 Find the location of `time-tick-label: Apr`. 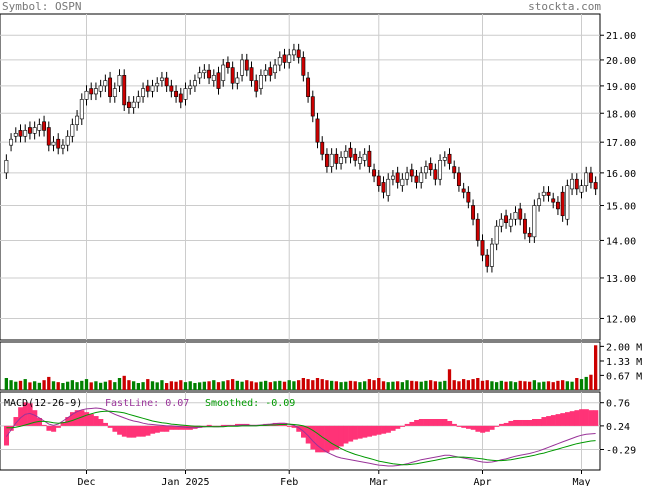

time-tick-label: Apr is located at coordinates (482, 481).